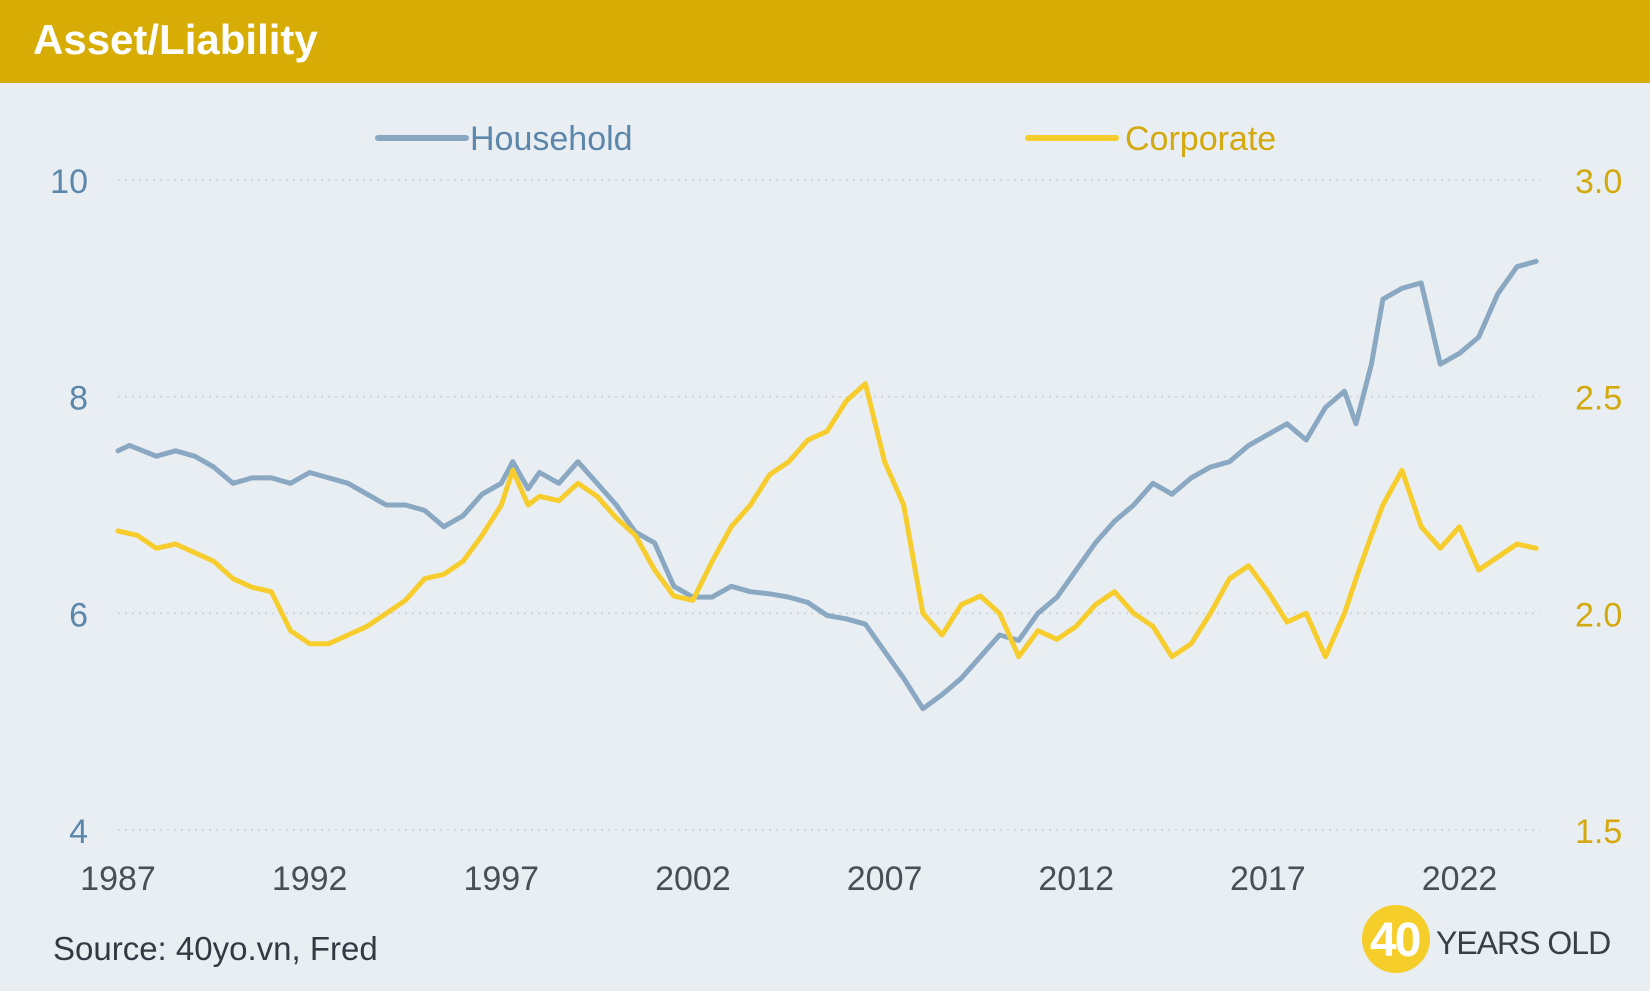  Describe the element at coordinates (78, 399) in the screenshot. I see `left-axis-tick-label: 8` at that location.